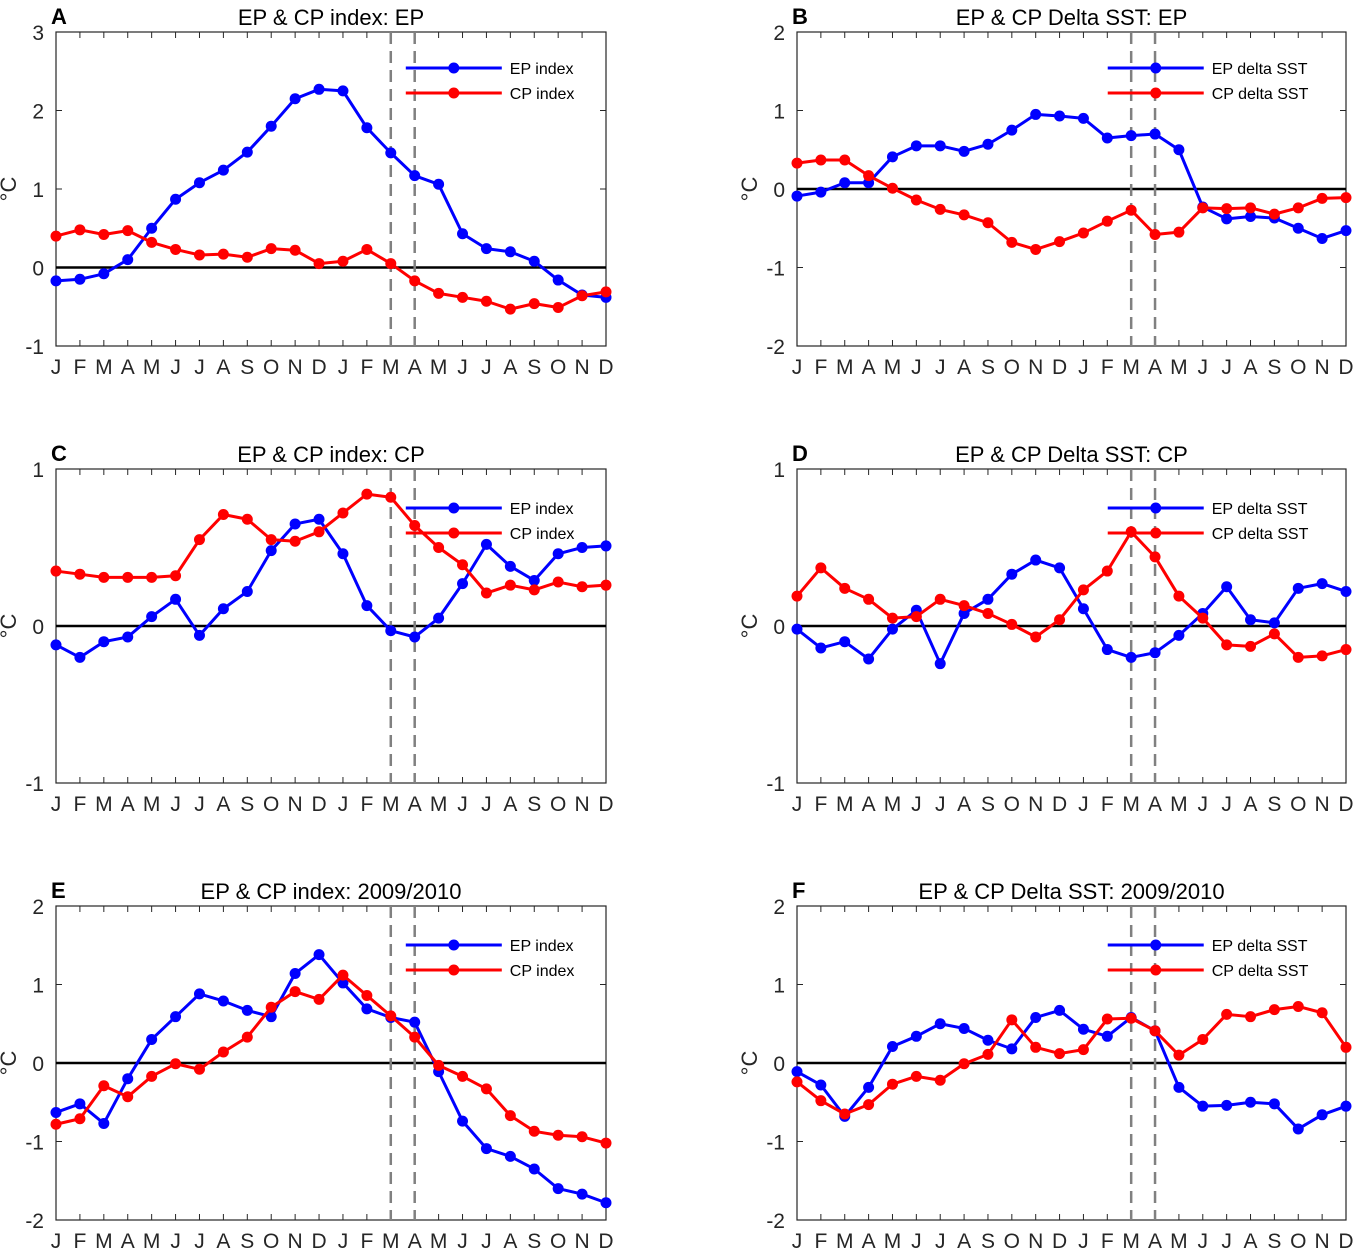  I want to click on y-tick-label: -1, so click(34, 1143).